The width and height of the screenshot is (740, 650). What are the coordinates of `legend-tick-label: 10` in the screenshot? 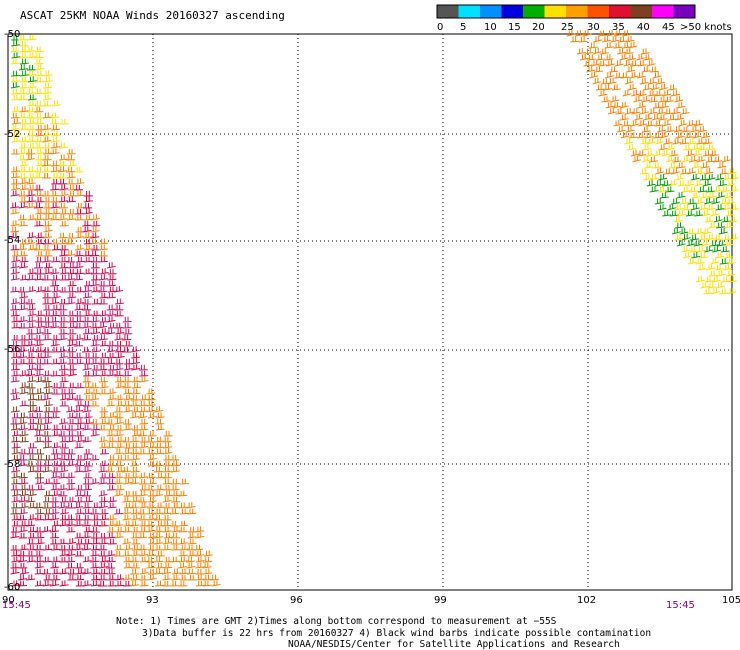 It's located at (490, 27).